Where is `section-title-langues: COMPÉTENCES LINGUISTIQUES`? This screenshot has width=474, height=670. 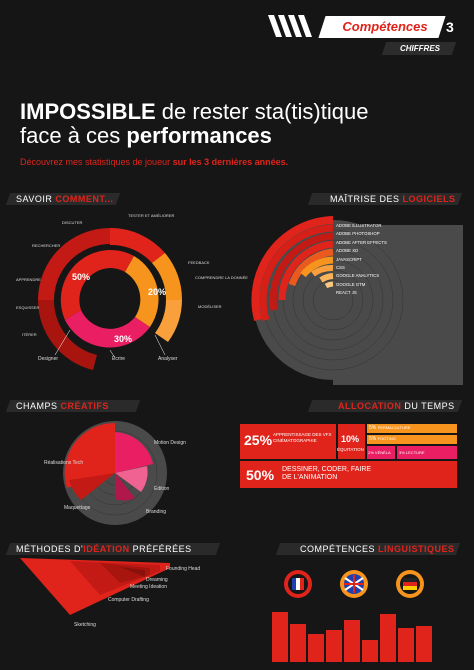
section-title-langues: COMPÉTENCES LINGUISTIQUES is located at coordinates (377, 549).